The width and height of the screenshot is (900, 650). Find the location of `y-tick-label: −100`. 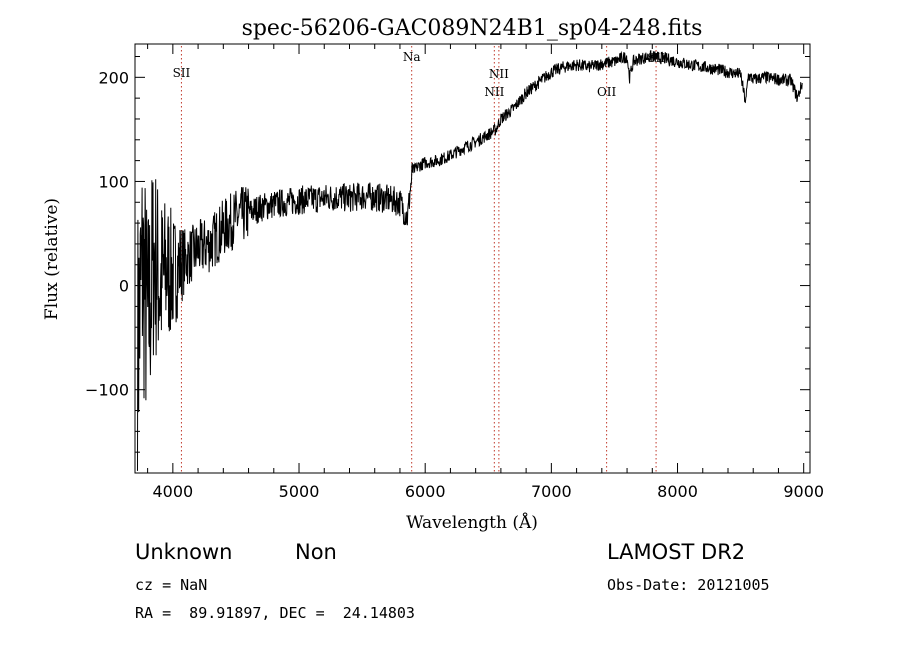

y-tick-label: −100 is located at coordinates (107, 390).